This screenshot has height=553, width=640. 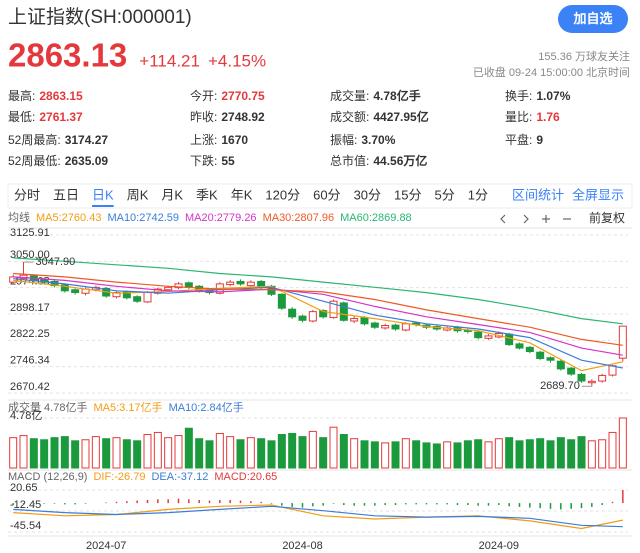 I want to click on follow-button, so click(x=593, y=19).